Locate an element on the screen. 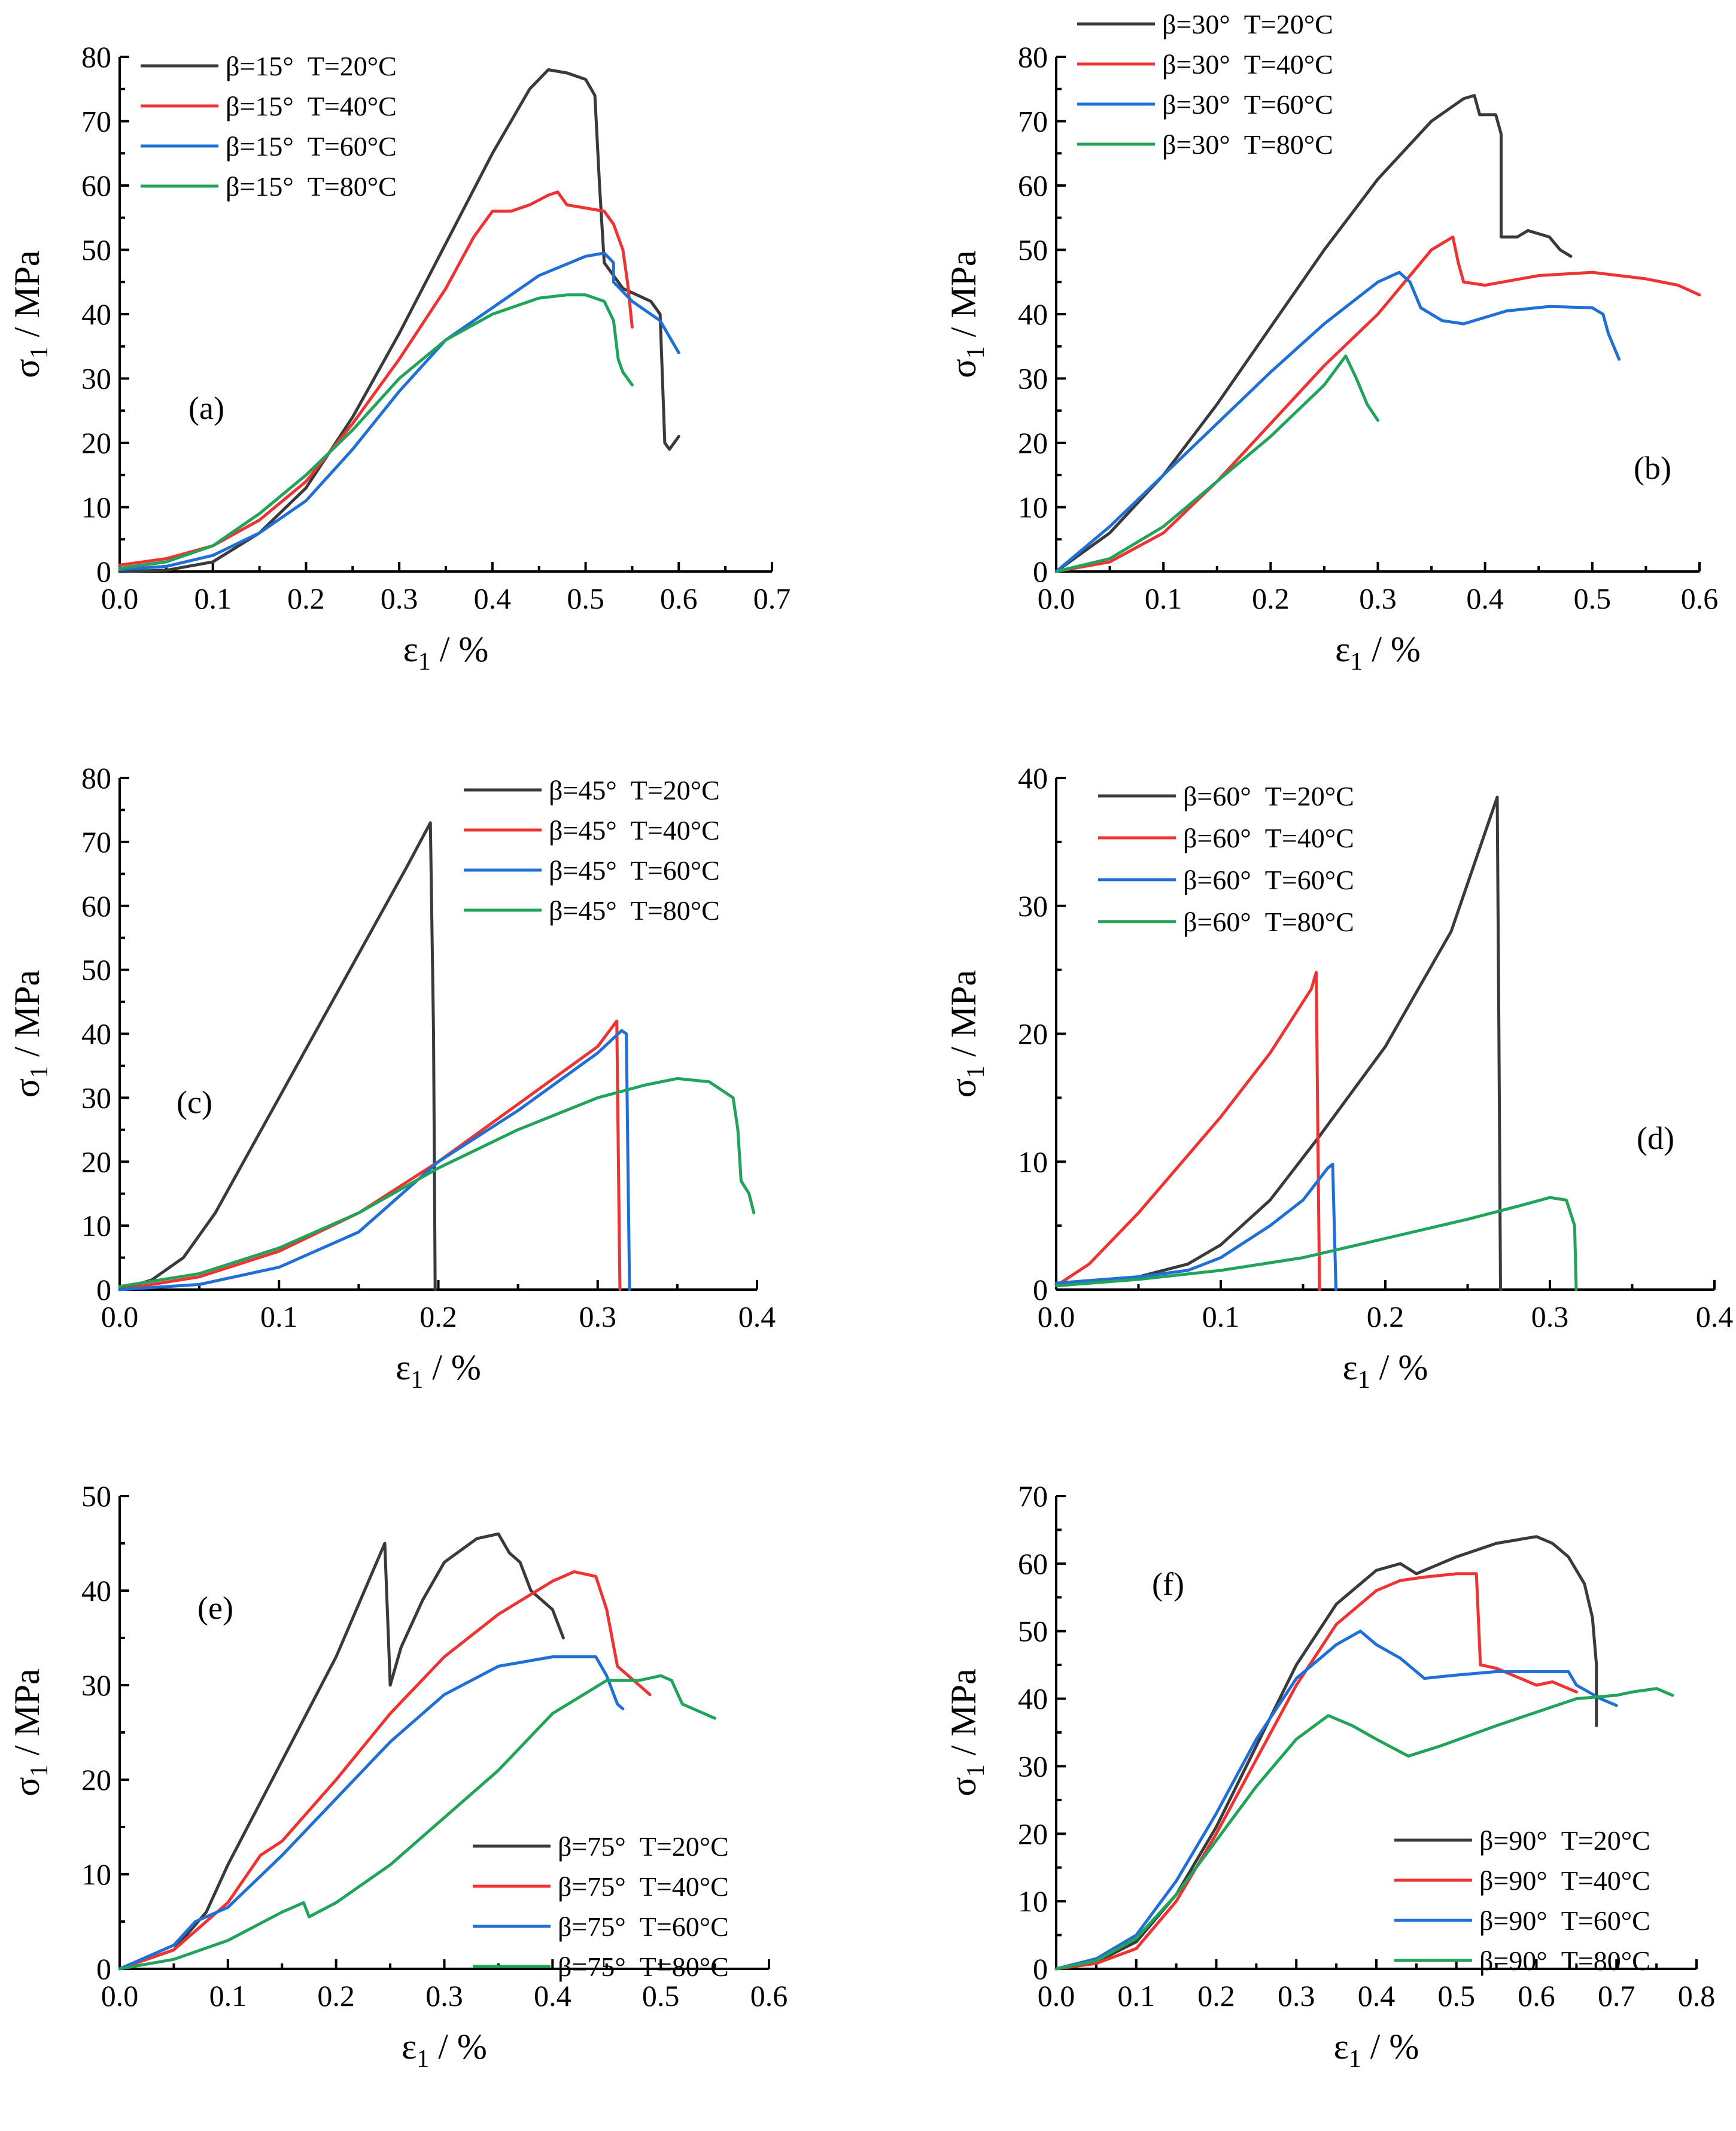 The height and width of the screenshot is (2131, 1736). y-tick-label: 60 is located at coordinates (1033, 1563).